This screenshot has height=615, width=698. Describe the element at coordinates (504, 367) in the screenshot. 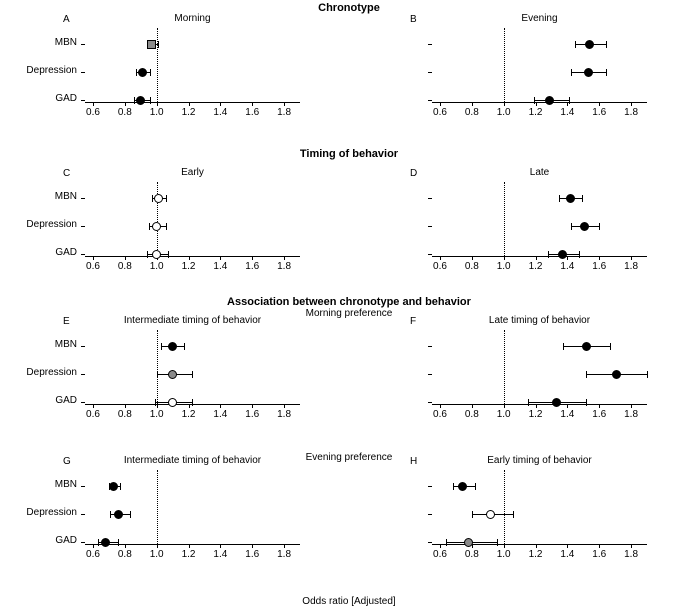

I see `reference-line-F` at that location.